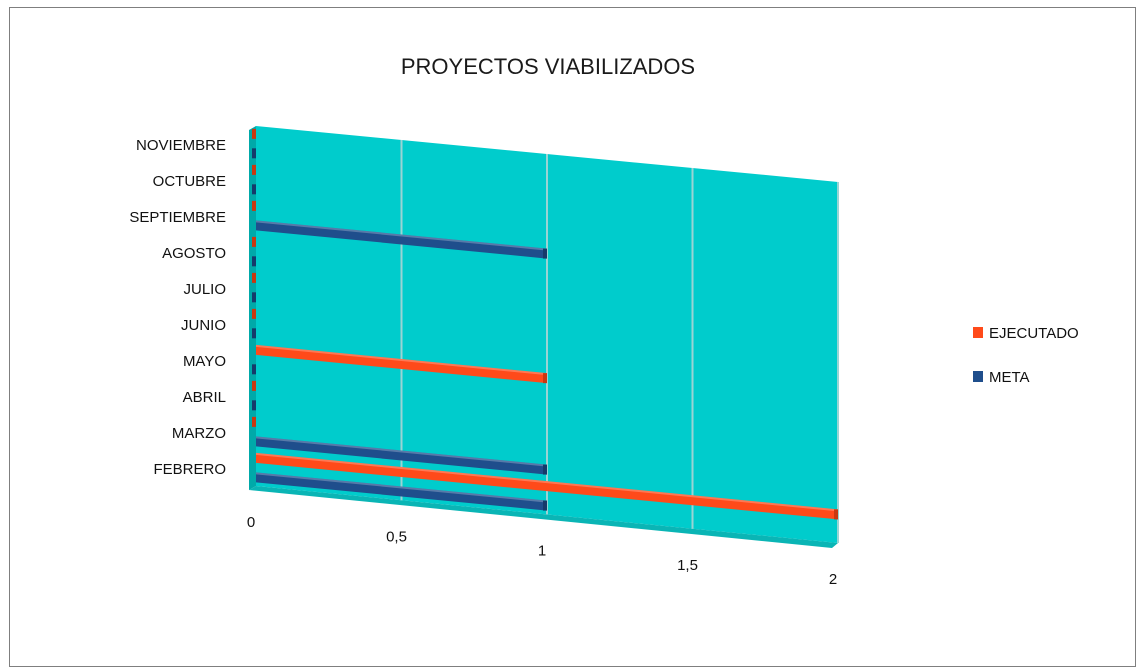 Image resolution: width=1139 pixels, height=667 pixels. Describe the element at coordinates (1034, 333) in the screenshot. I see `legend-label: EJECUTADO` at that location.